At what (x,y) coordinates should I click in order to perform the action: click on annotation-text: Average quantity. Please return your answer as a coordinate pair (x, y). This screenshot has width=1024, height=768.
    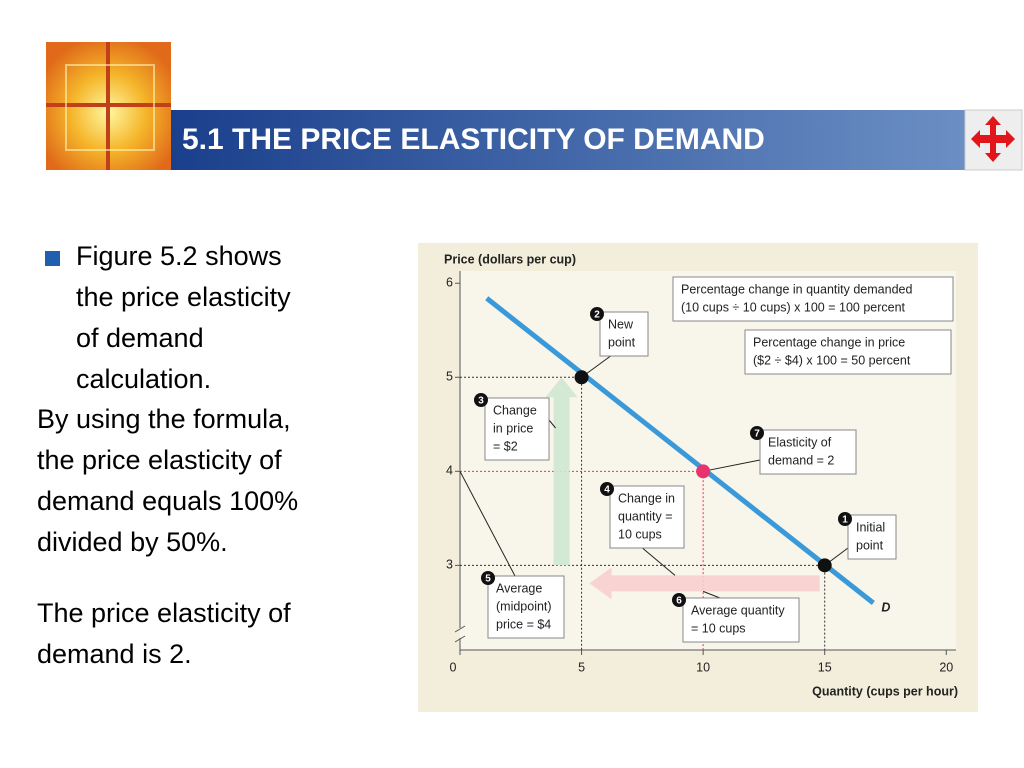
    Looking at the image, I should click on (738, 610).